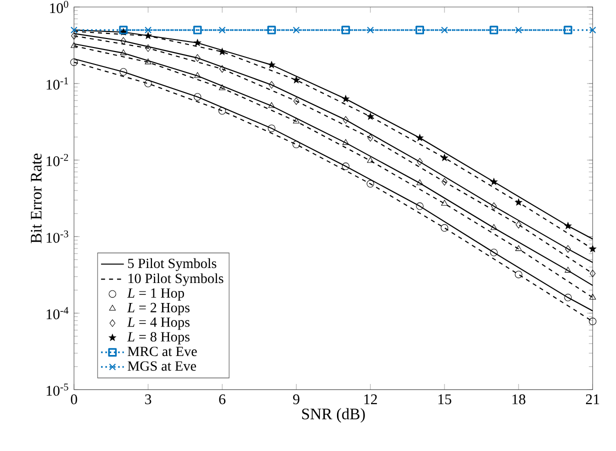 This screenshot has height=451, width=616. What do you see at coordinates (296, 399) in the screenshot?
I see `x-tick-label: 9` at bounding box center [296, 399].